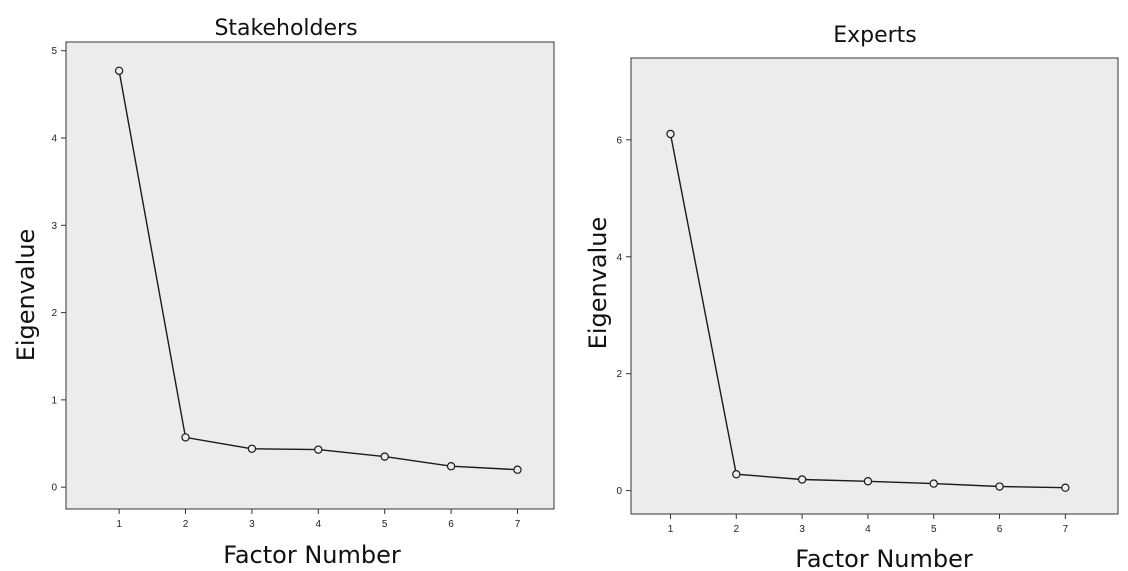  I want to click on y-tick-label: 5, so click(54, 51).